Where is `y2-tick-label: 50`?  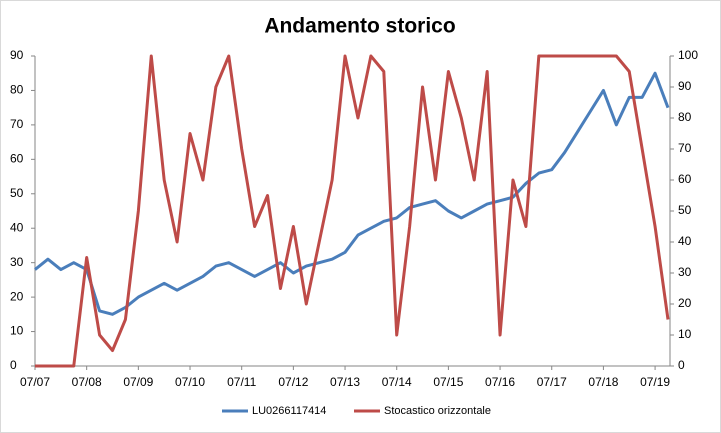 y2-tick-label: 50 is located at coordinates (685, 210).